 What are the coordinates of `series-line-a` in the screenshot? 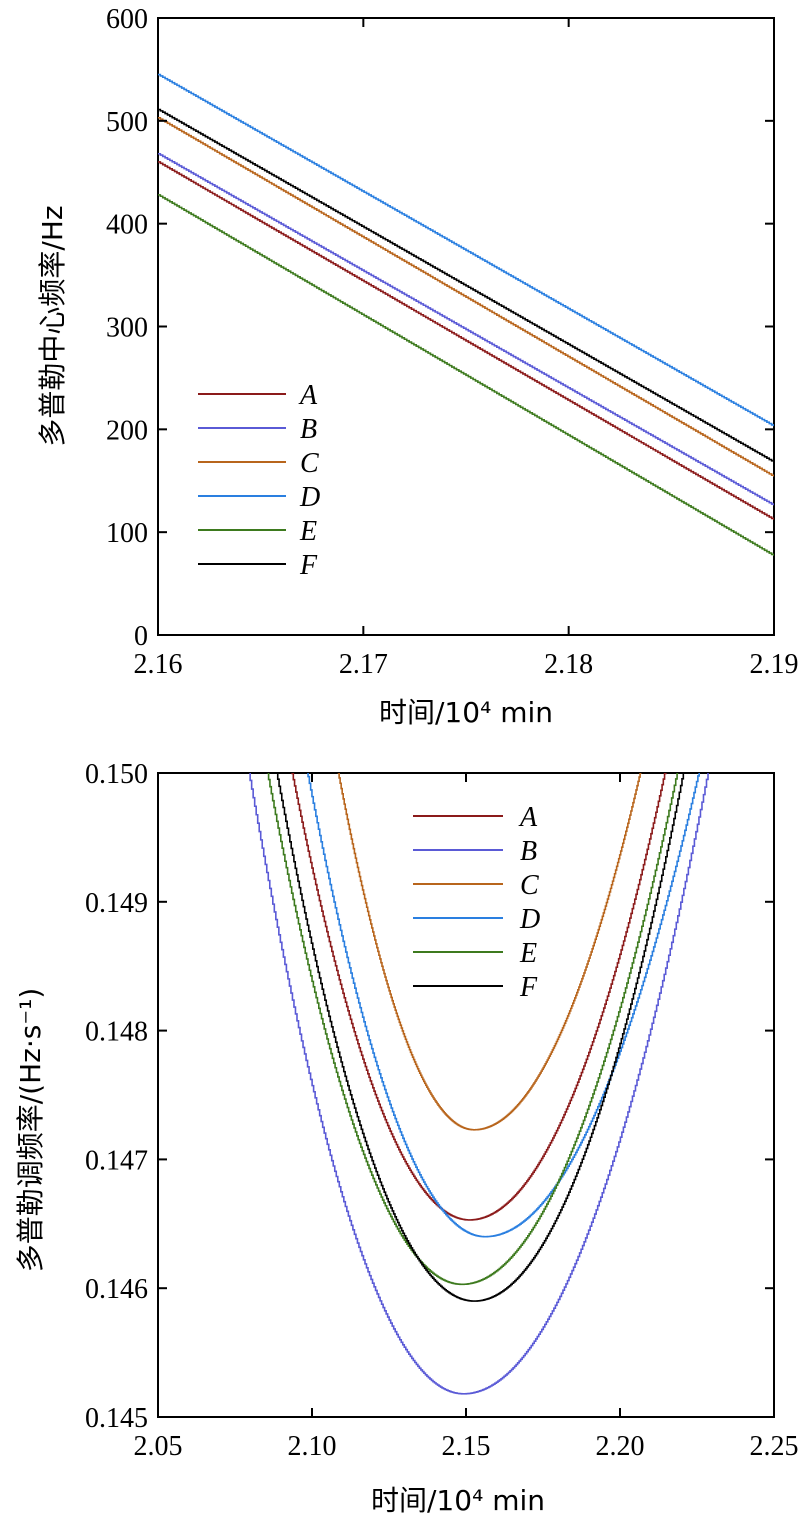 It's located at (479, 997).